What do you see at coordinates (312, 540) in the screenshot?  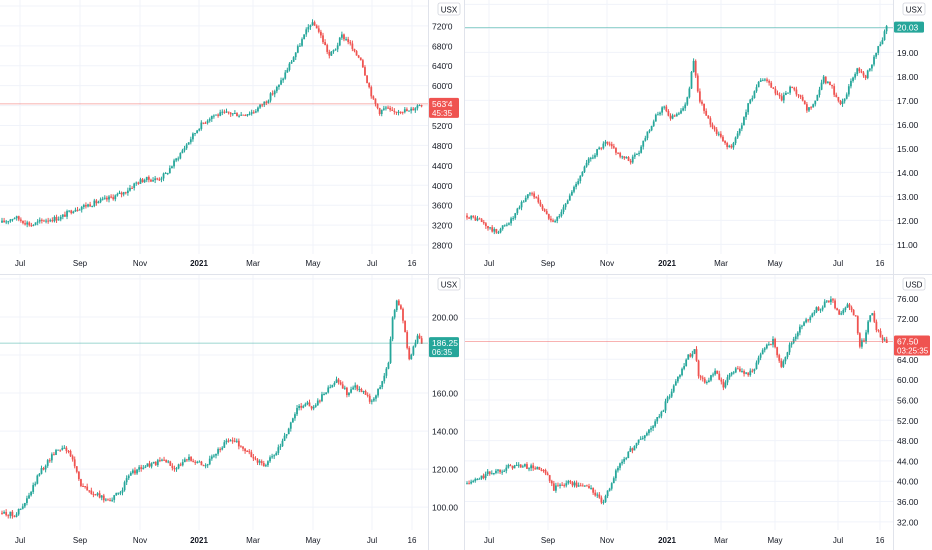 I see `time-tick-label: May` at bounding box center [312, 540].